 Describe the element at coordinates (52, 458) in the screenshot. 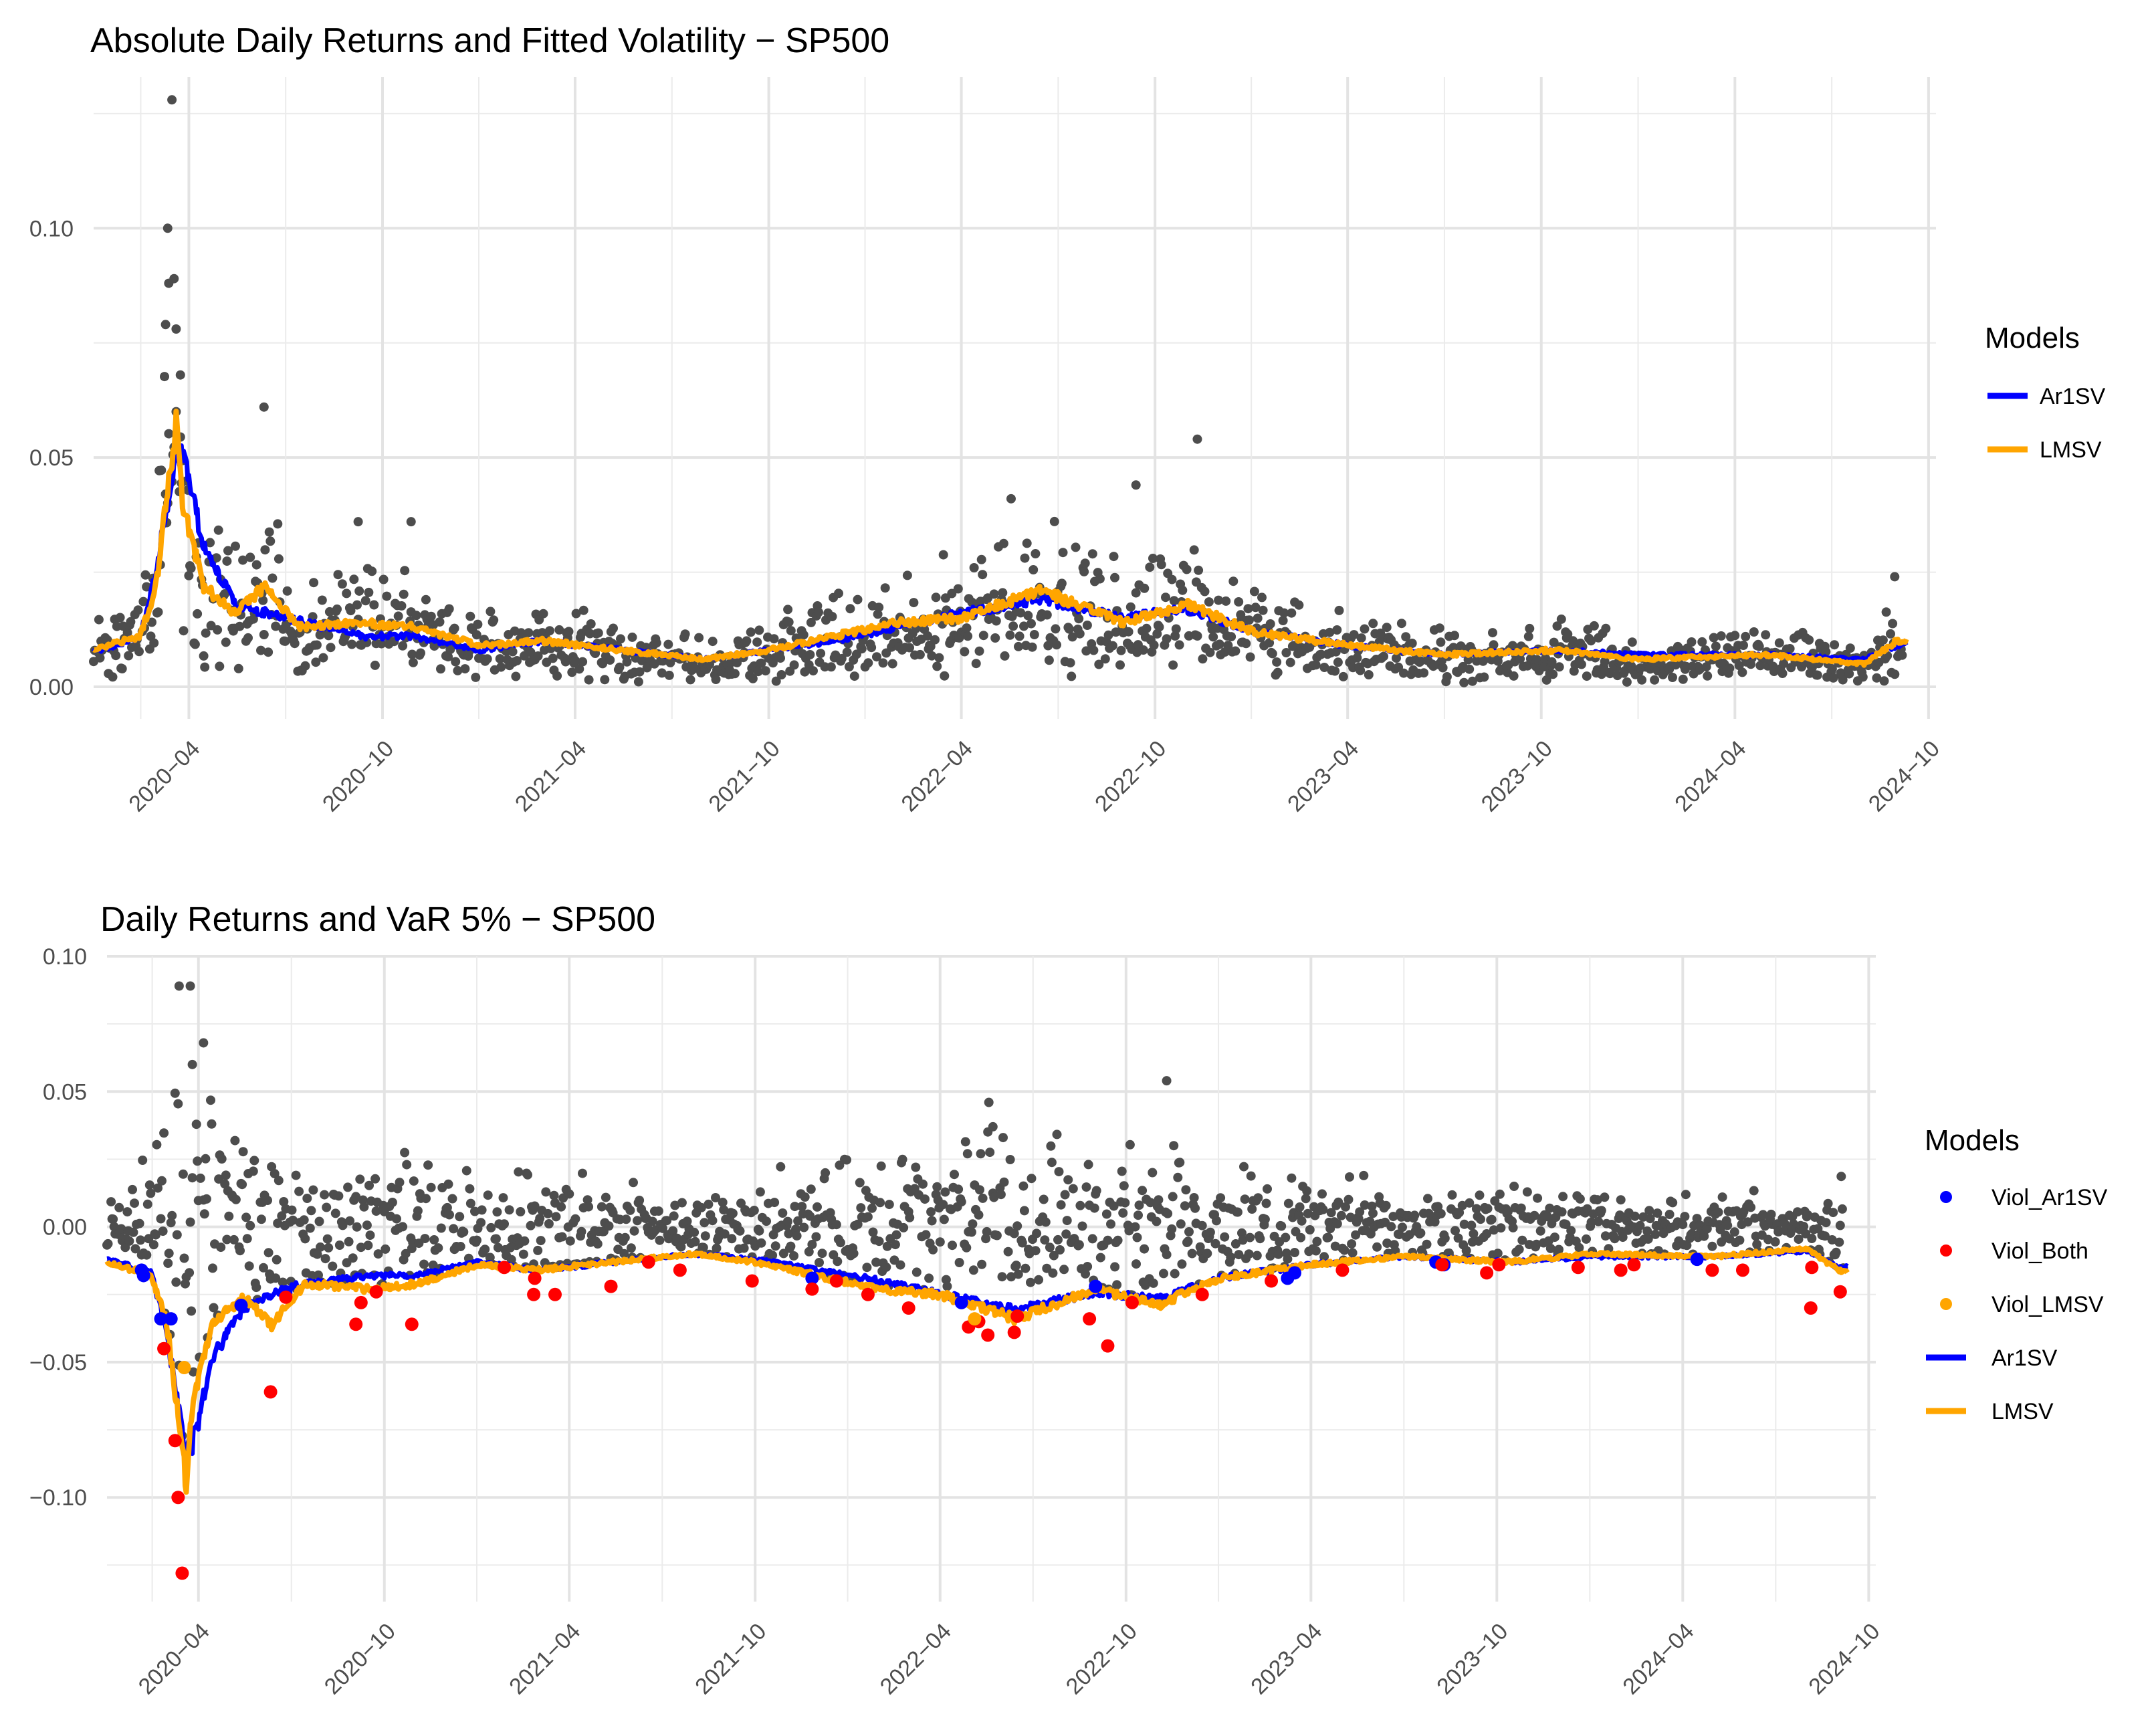

I see `y-tick-label: 0.05` at that location.